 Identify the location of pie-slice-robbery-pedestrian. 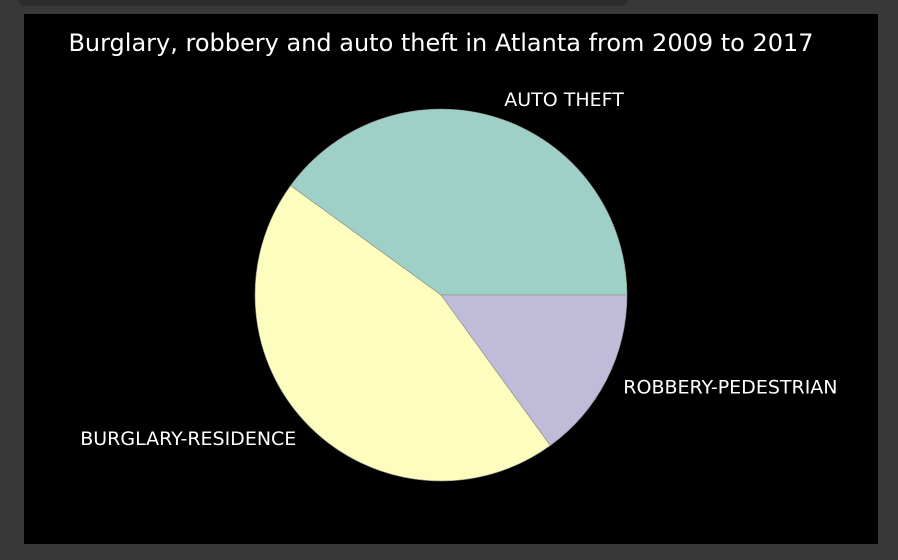
(534, 370).